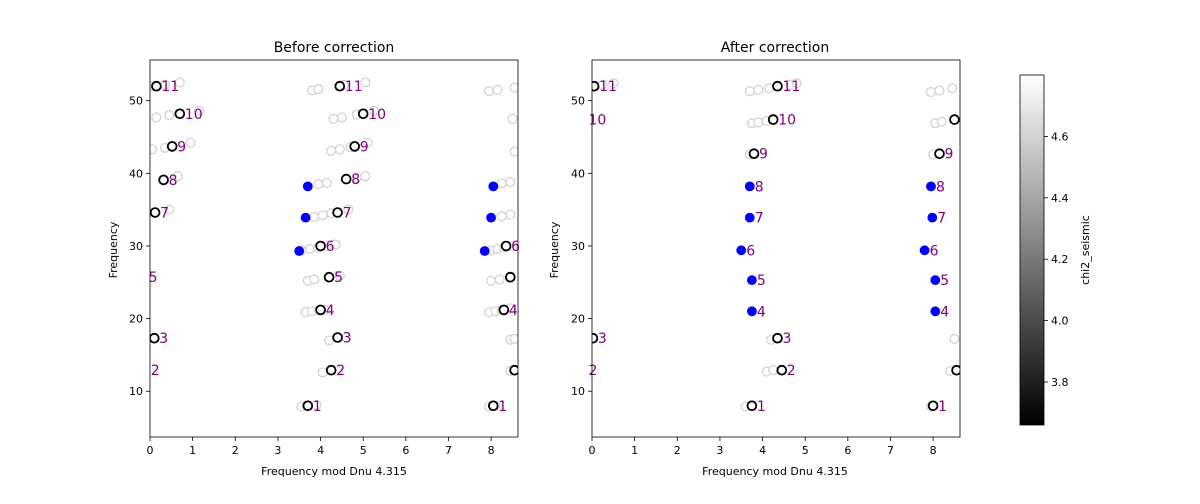 The image size is (1200, 504). I want to click on x-tick-label: 0, so click(592, 450).